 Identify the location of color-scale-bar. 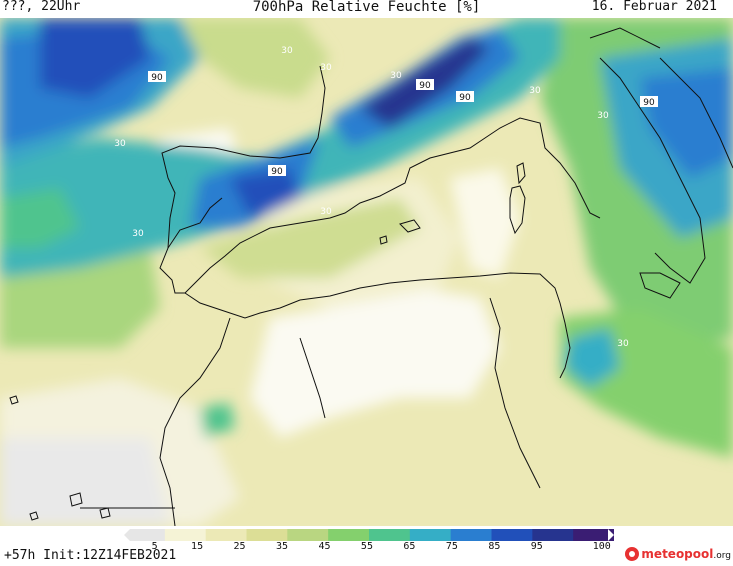
(369, 535).